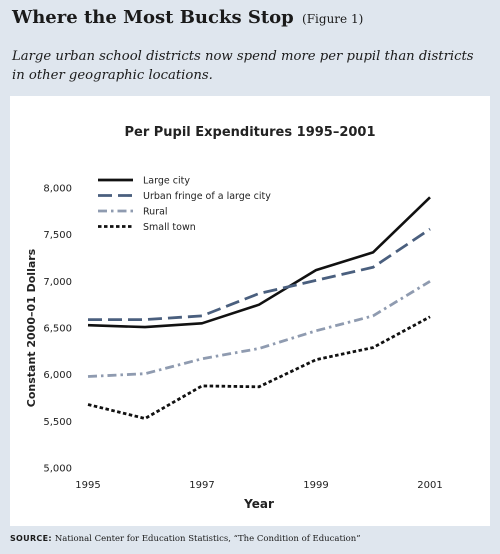 The image size is (500, 554). I want to click on figure-tag: (Figure 1), so click(333, 19).